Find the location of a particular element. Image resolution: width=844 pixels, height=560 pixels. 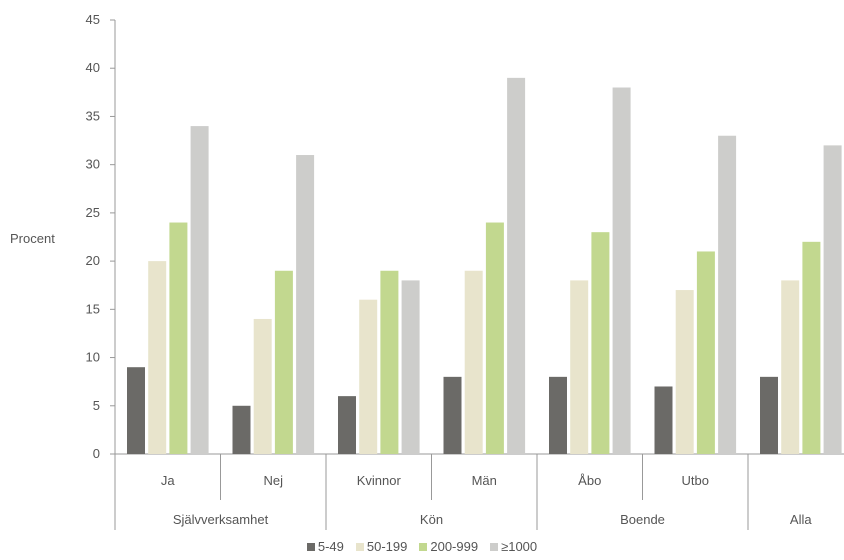

legend: 5-49 50-199 200-999 ≥1000 is located at coordinates (422, 546).